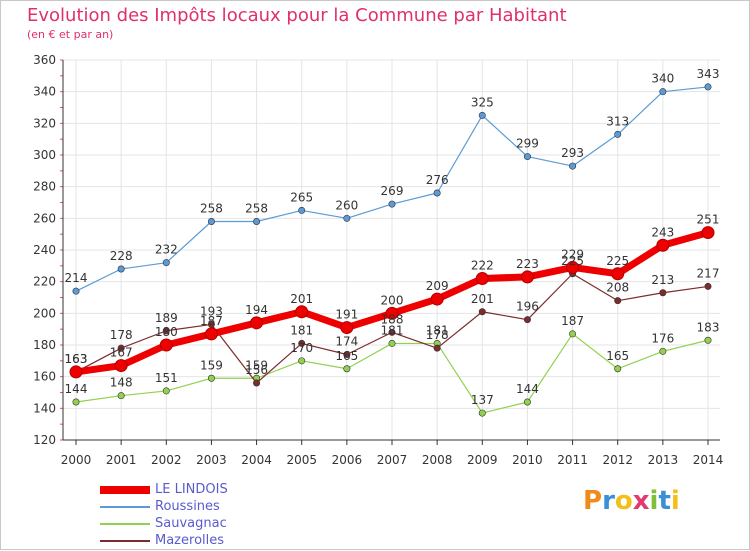 This screenshot has width=750, height=551. What do you see at coordinates (187, 506) in the screenshot?
I see `legend-label-roussines: Roussines` at bounding box center [187, 506].